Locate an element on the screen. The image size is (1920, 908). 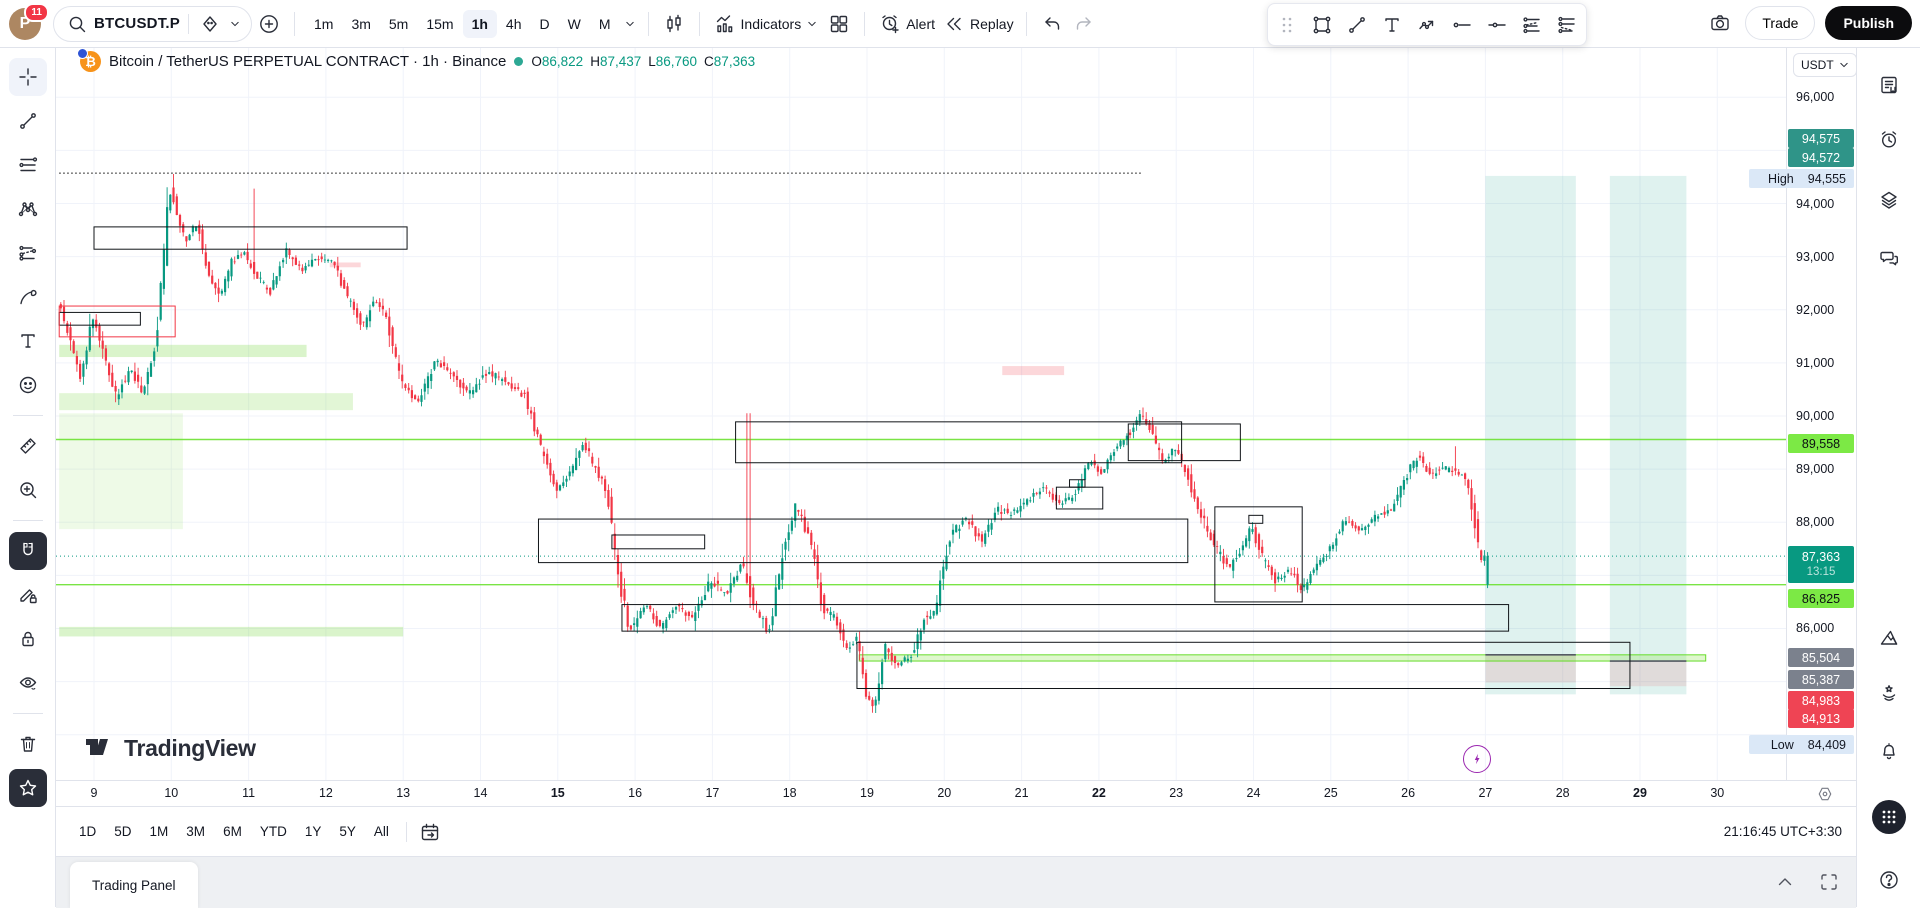
trade-button: Trade is located at coordinates (1780, 23).